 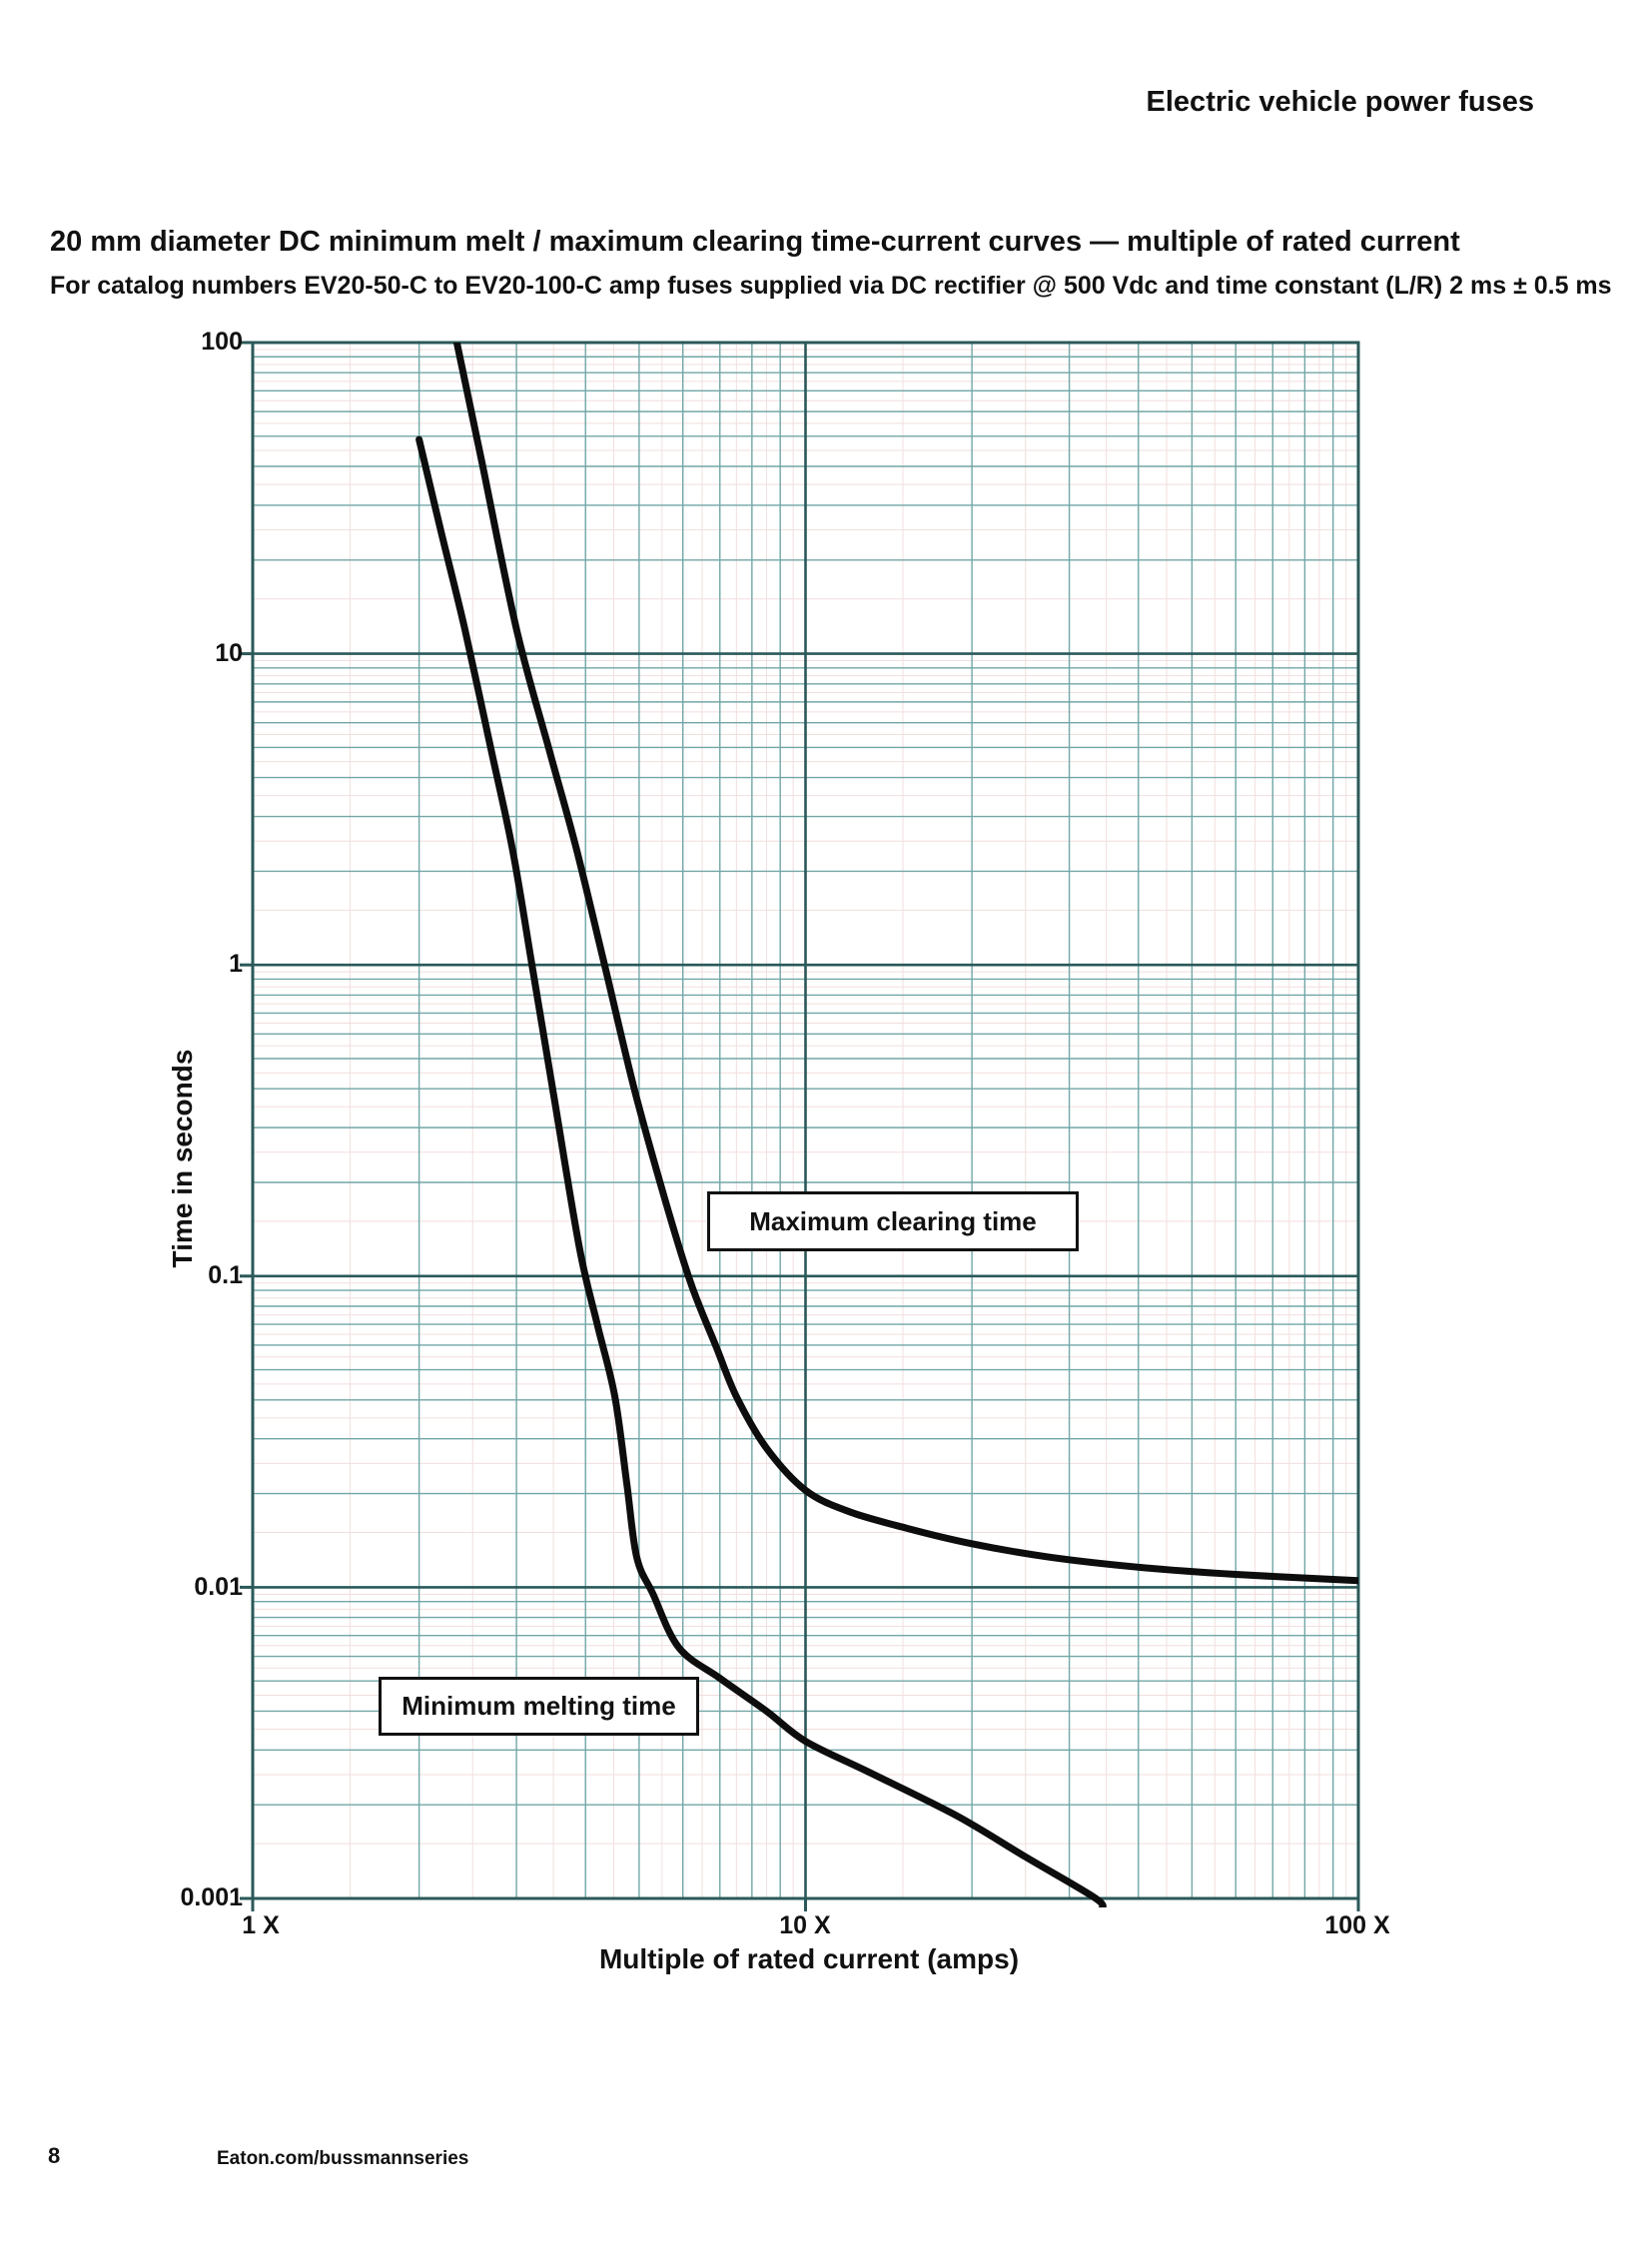 I want to click on y-tick-0p001: 0.001, so click(x=211, y=1897).